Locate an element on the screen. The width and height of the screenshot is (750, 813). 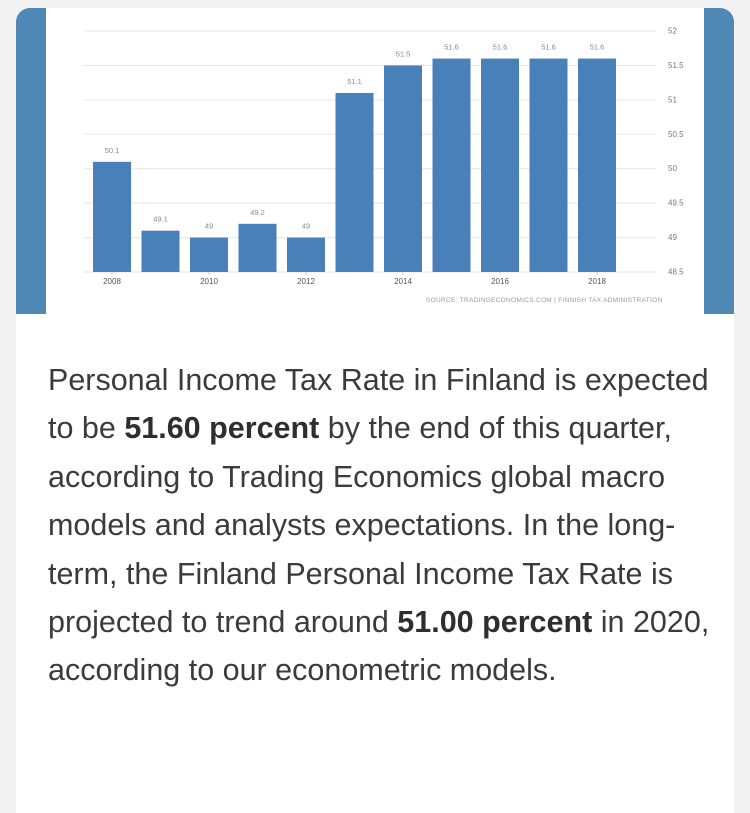
x-tick-label: 2016 is located at coordinates (500, 281).